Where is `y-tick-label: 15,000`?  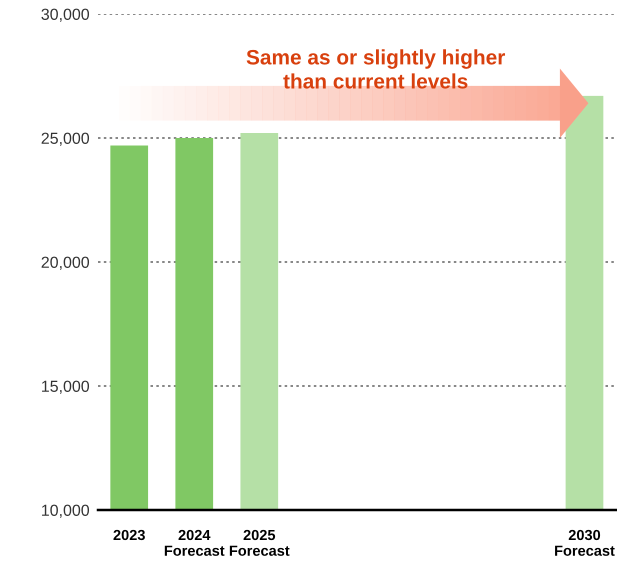 y-tick-label: 15,000 is located at coordinates (66, 387).